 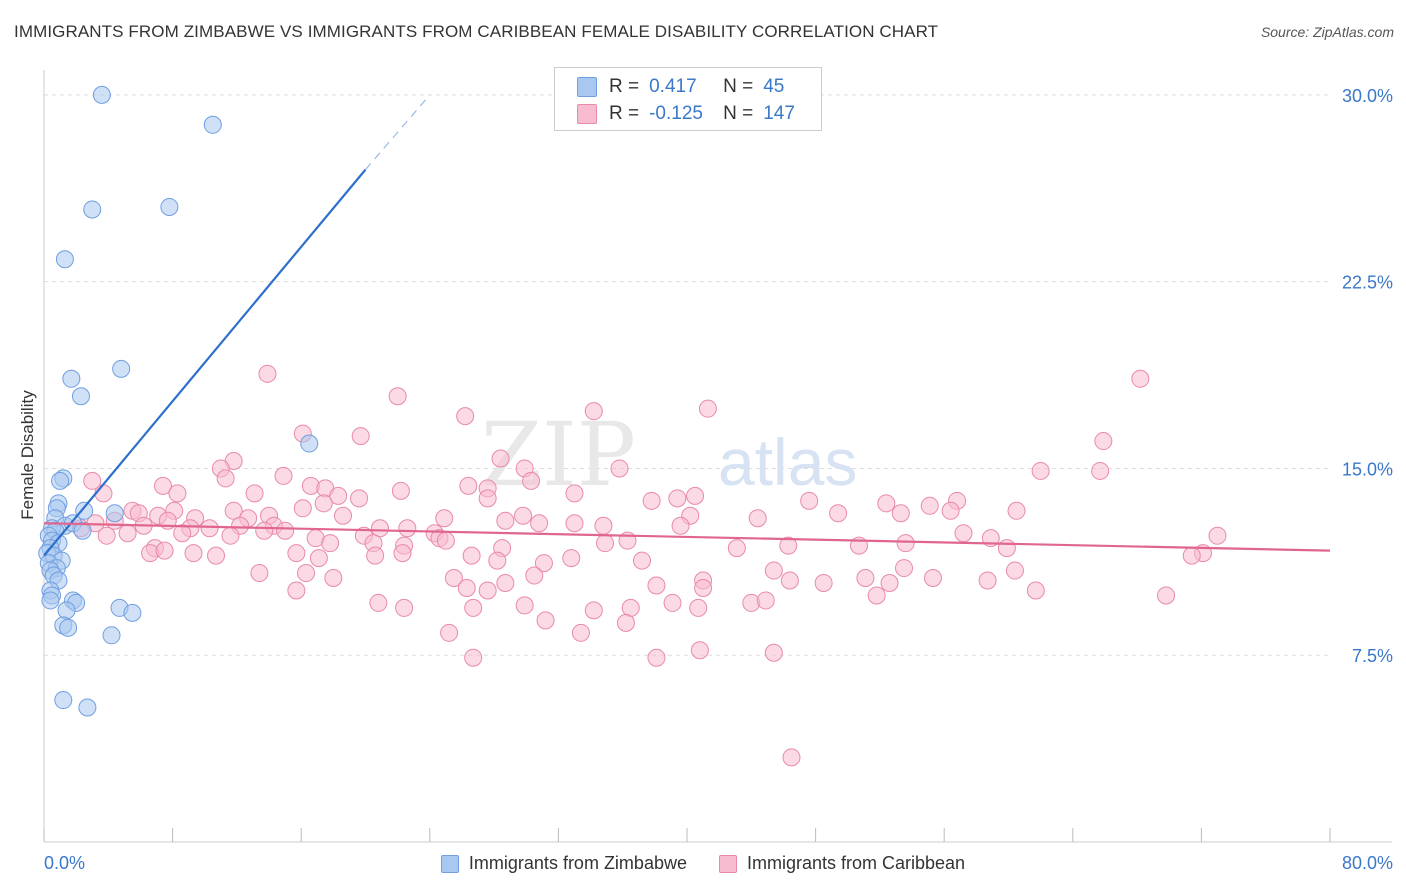 I want to click on stats-swatch-caribbean, so click(x=587, y=114).